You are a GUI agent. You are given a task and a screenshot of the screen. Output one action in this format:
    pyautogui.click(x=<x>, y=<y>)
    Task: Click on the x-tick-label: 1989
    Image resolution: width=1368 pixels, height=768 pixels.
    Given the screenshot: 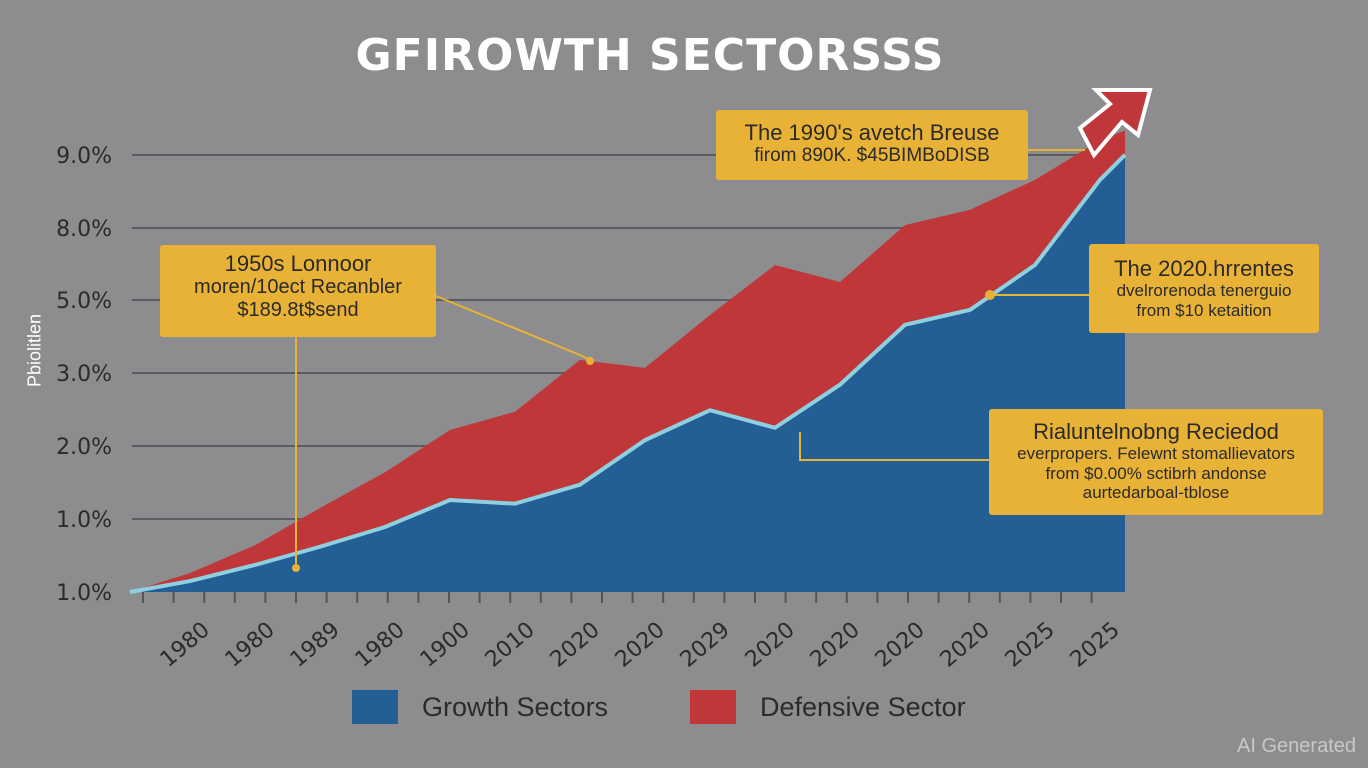 What is the action you would take?
    pyautogui.click(x=315, y=644)
    